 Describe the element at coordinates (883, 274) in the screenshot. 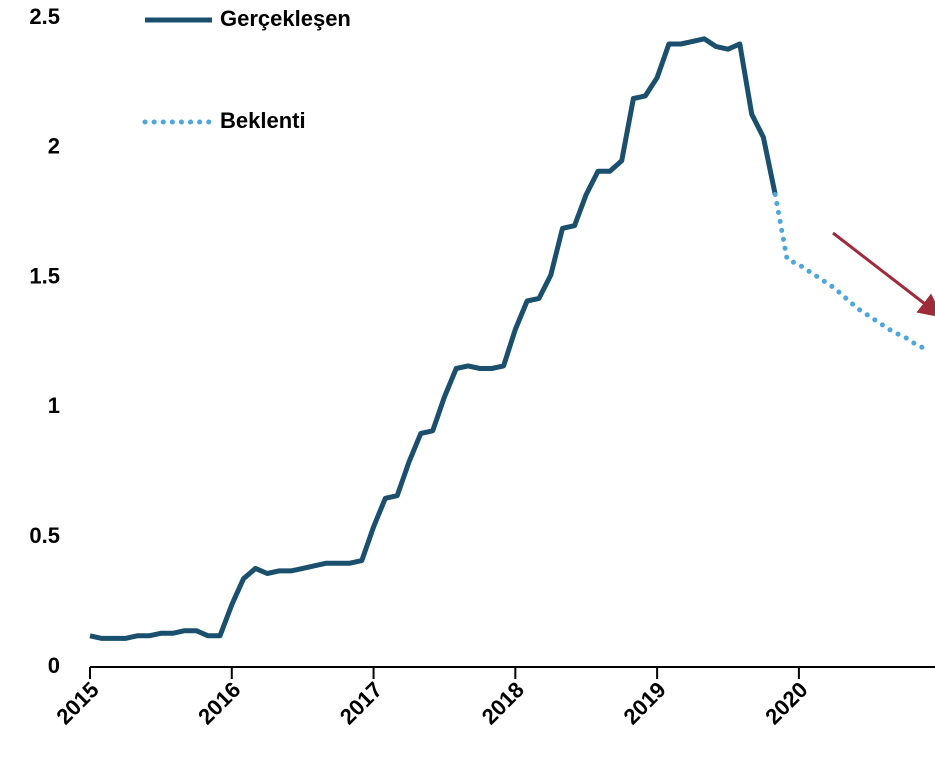

I see `trend-arrow` at that location.